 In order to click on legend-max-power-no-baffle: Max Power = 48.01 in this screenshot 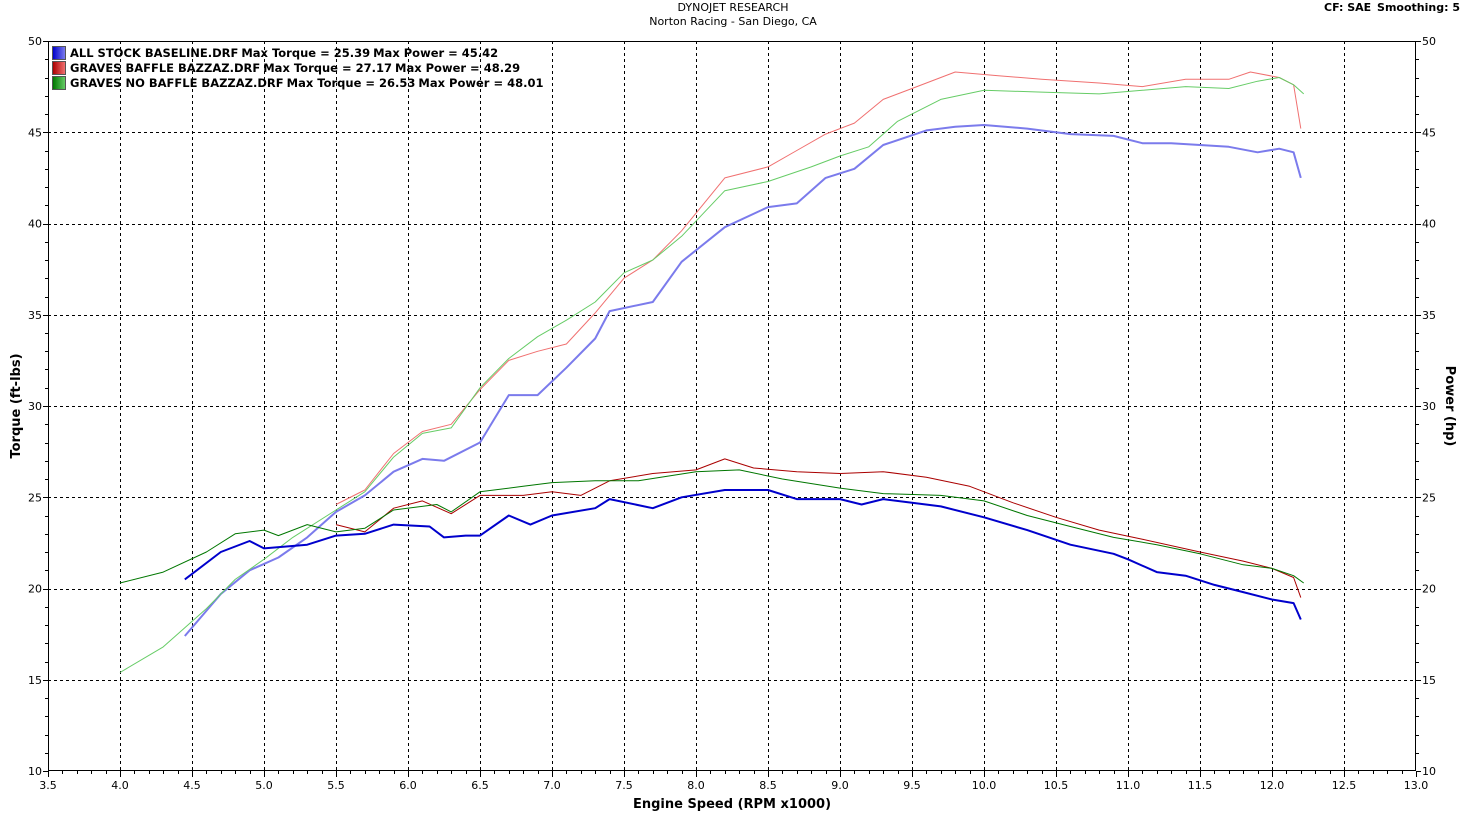, I will do `click(481, 82)`.